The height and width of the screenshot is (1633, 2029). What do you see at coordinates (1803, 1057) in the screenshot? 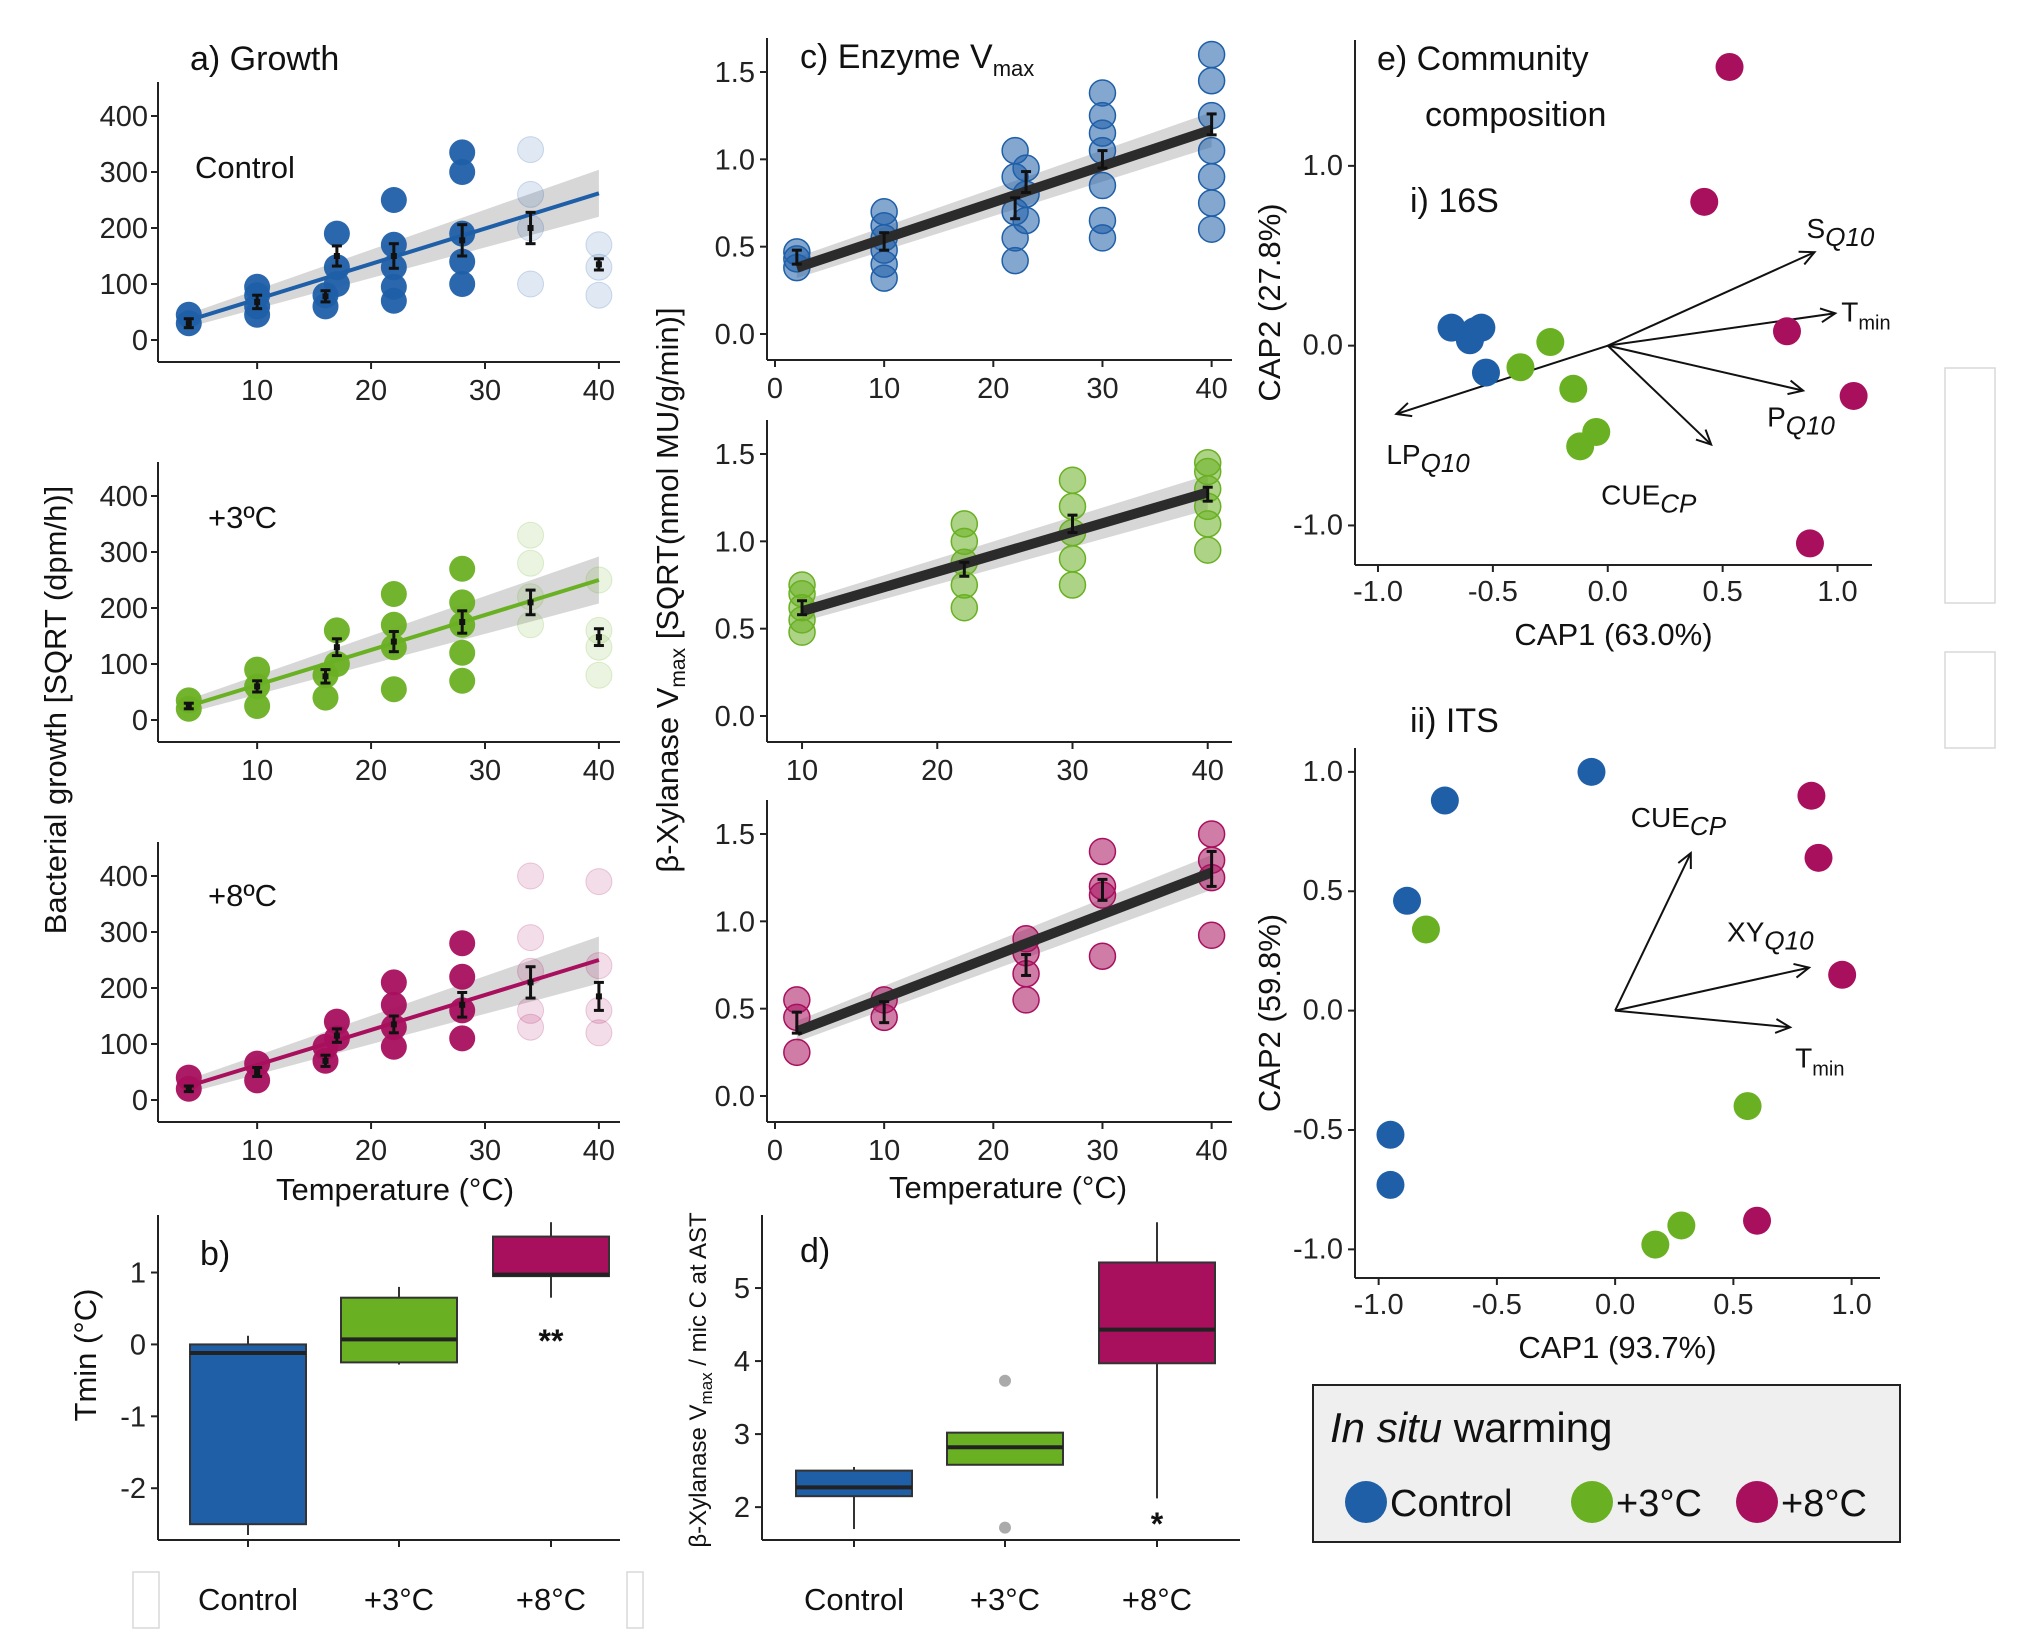
I see `loading-label-main: T` at bounding box center [1803, 1057].